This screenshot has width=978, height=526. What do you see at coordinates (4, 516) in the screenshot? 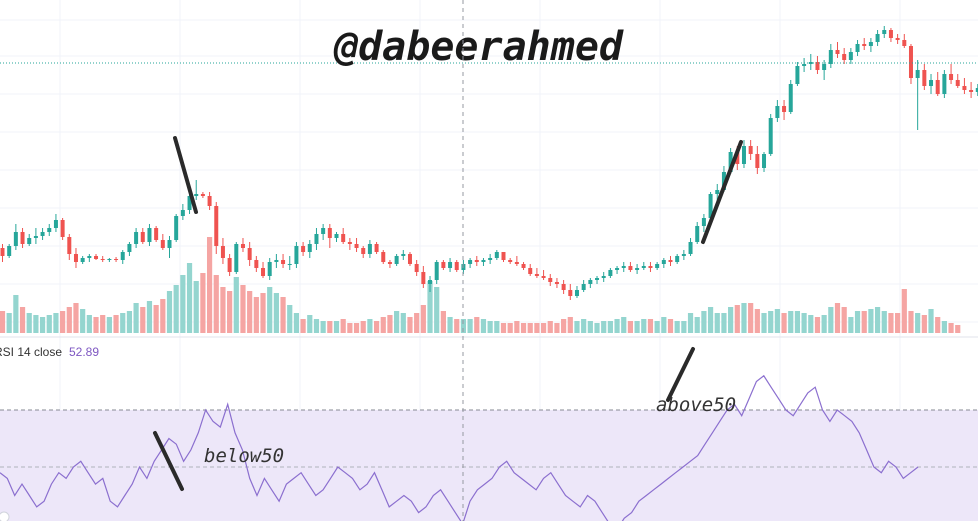
I see `corner-handle` at bounding box center [4, 516].